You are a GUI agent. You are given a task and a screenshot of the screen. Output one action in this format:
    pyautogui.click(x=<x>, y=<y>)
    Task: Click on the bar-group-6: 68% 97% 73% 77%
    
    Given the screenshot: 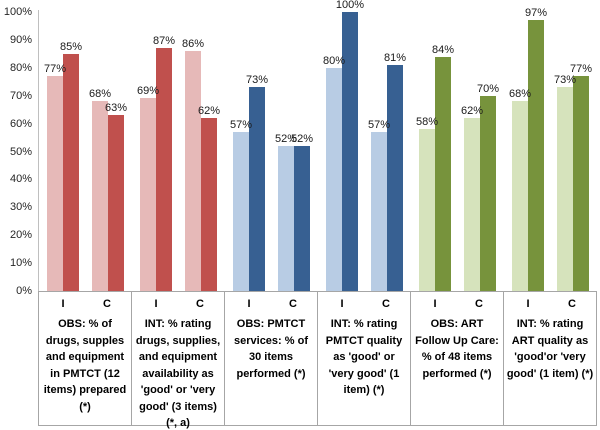 What is the action you would take?
    pyautogui.click(x=550, y=145)
    